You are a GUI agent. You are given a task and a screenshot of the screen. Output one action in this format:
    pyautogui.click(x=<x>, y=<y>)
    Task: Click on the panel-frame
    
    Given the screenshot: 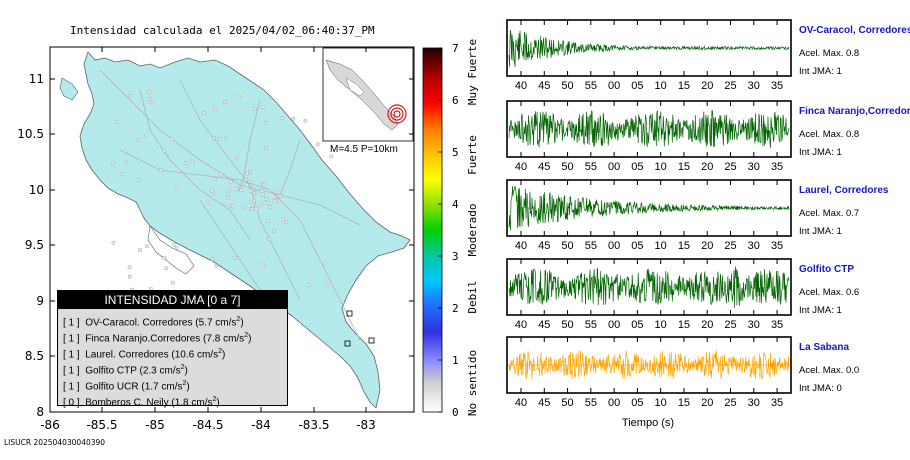 What is the action you would take?
    pyautogui.click(x=649, y=287)
    